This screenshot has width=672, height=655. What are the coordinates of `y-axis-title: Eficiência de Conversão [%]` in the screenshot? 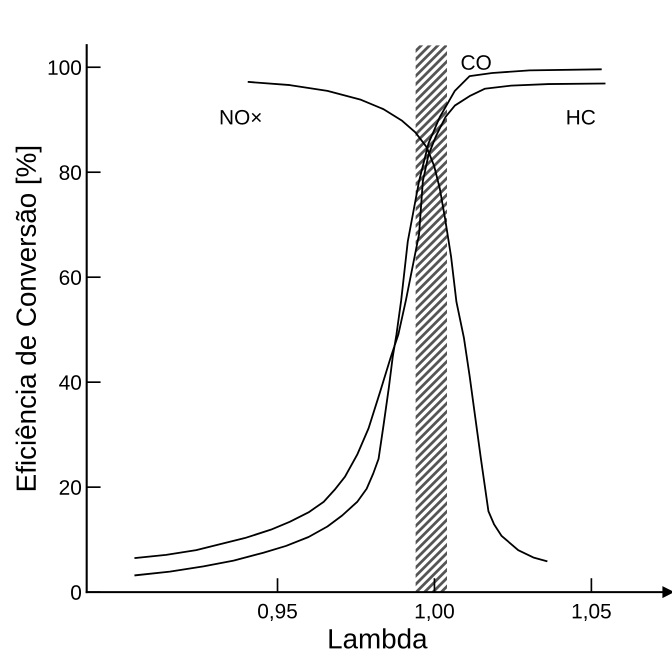 It's located at (29, 318).